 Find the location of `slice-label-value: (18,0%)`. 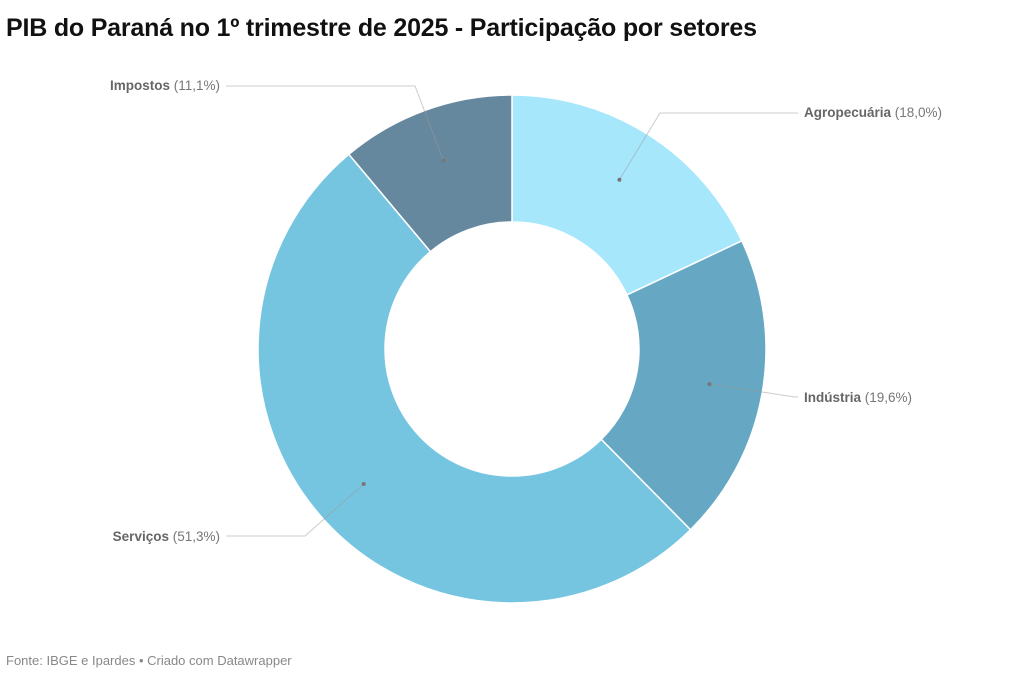

slice-label-value: (18,0%) is located at coordinates (916, 112).